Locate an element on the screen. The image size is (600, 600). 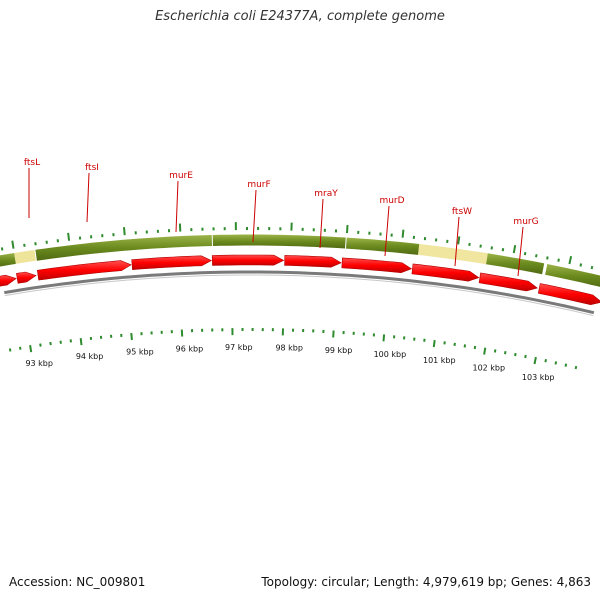
kbp-label: 100 kbp is located at coordinates (390, 354).